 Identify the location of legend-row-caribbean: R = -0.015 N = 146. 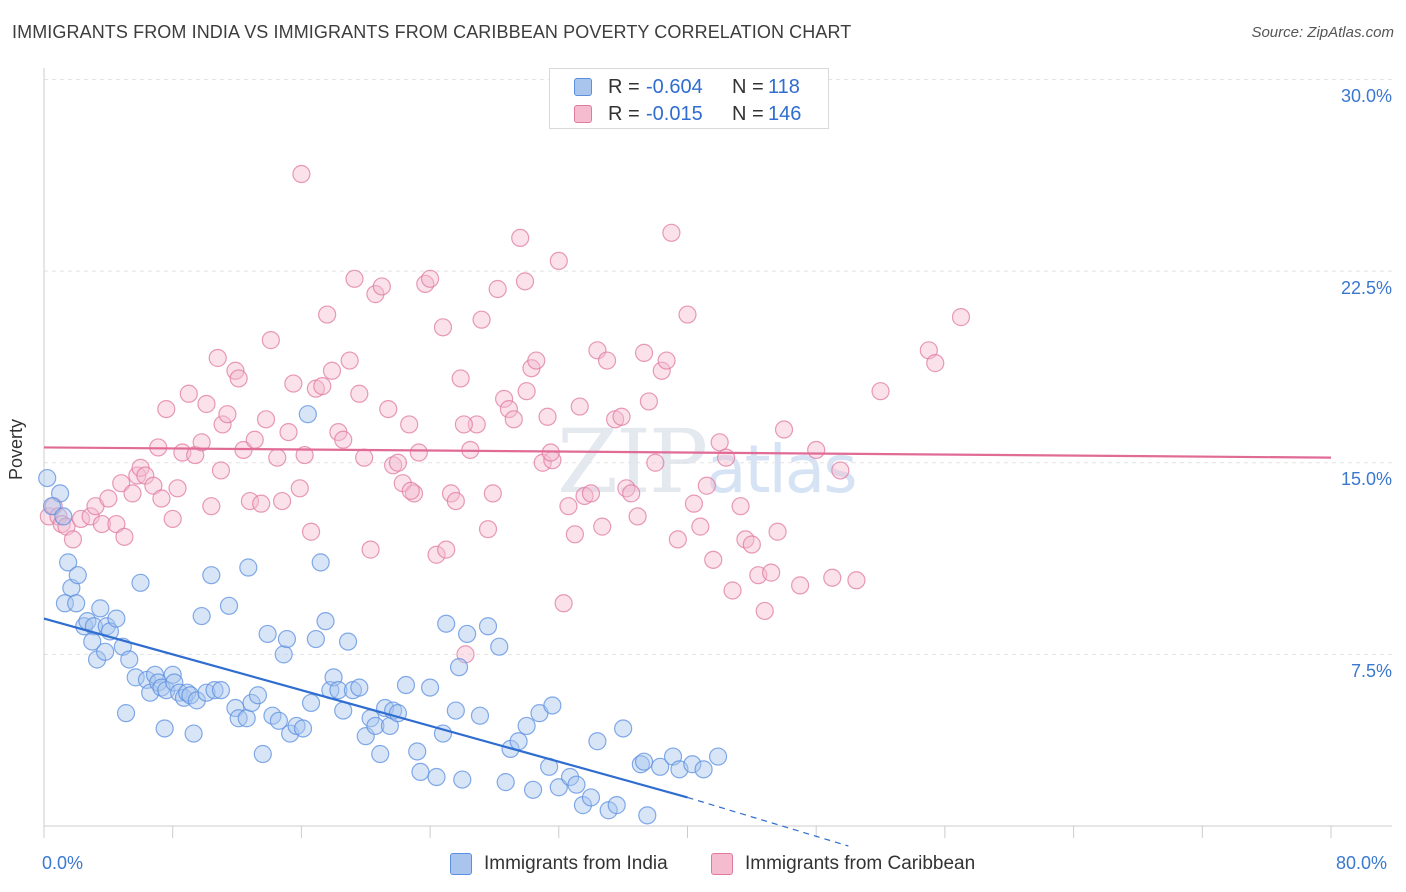
(689, 114).